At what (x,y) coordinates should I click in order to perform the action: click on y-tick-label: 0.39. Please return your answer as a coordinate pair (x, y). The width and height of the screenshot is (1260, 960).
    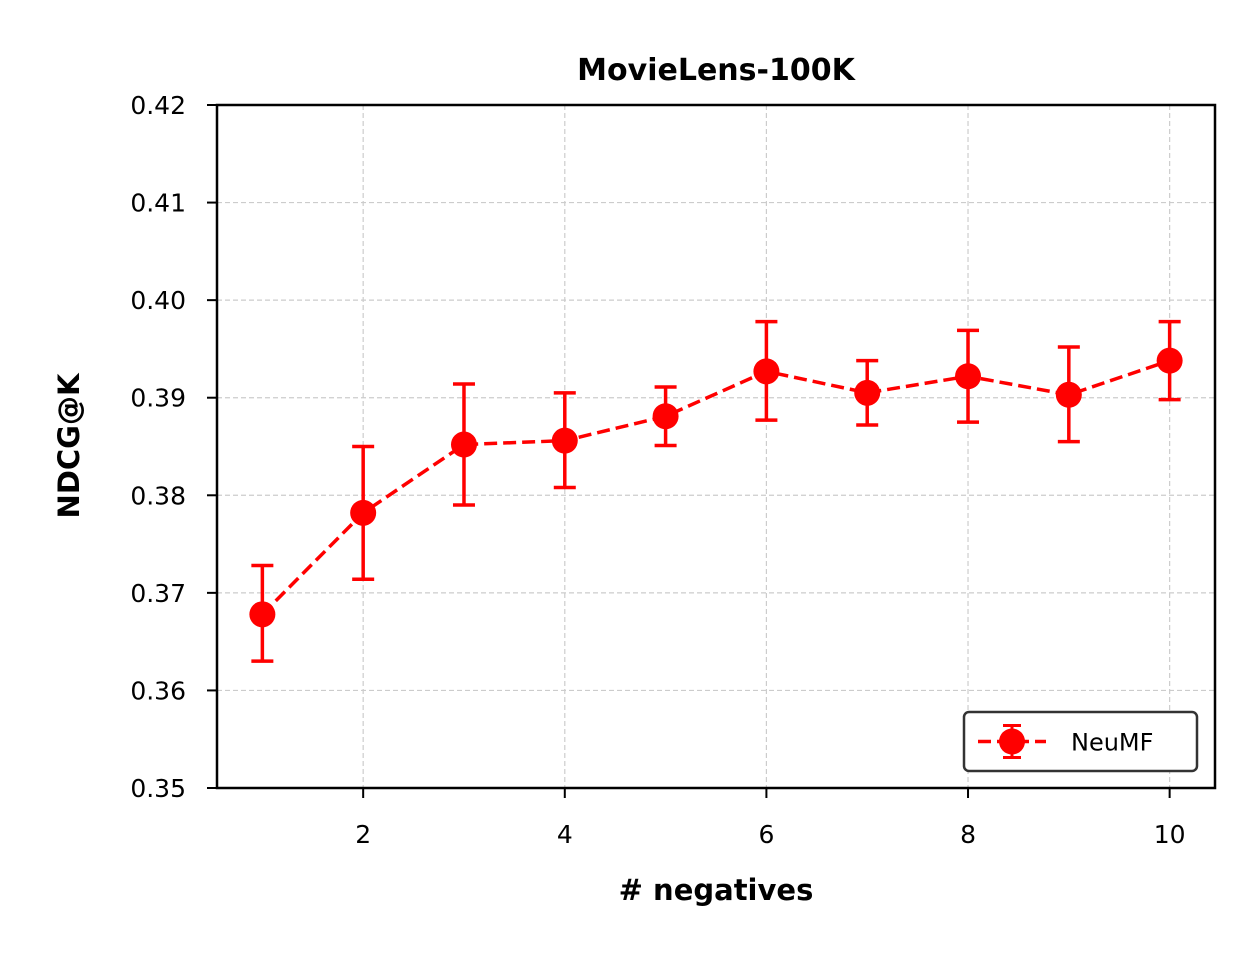
    Looking at the image, I should click on (158, 398).